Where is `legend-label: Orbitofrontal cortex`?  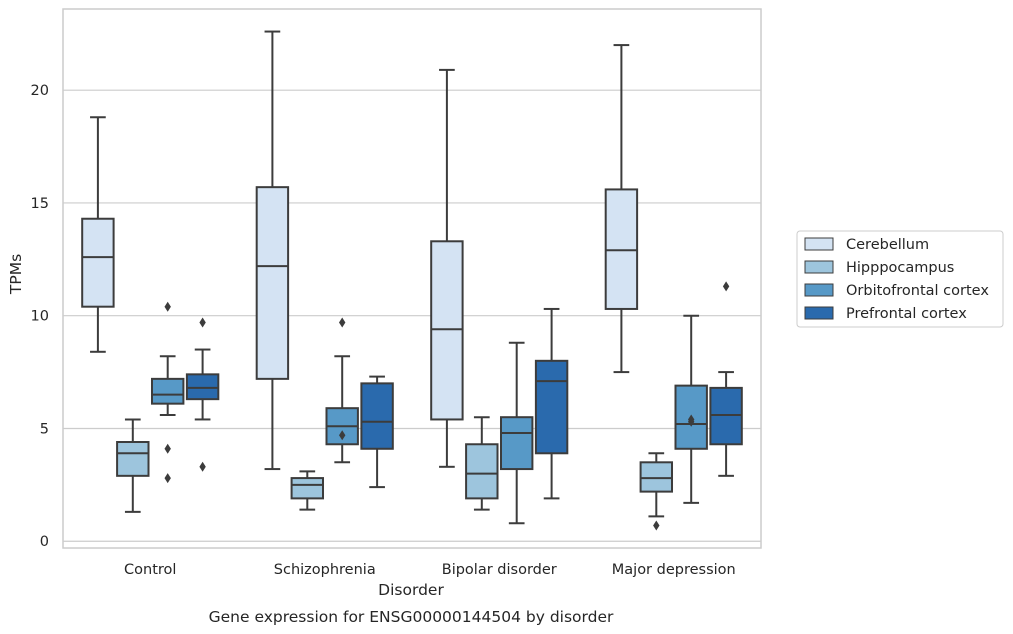
legend-label: Orbitofrontal cortex is located at coordinates (917, 291).